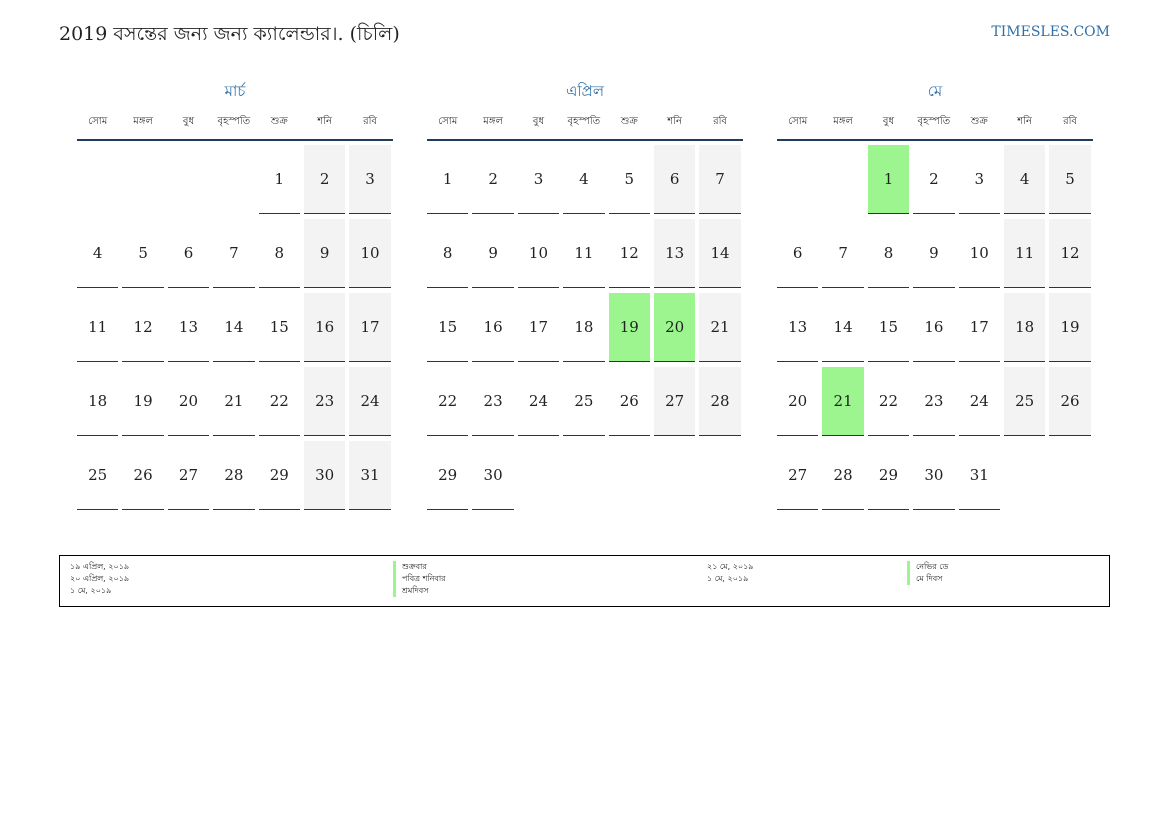 The height and width of the screenshot is (827, 1169). What do you see at coordinates (888, 179) in the screenshot?
I see `holiday-day-cell: 1` at bounding box center [888, 179].